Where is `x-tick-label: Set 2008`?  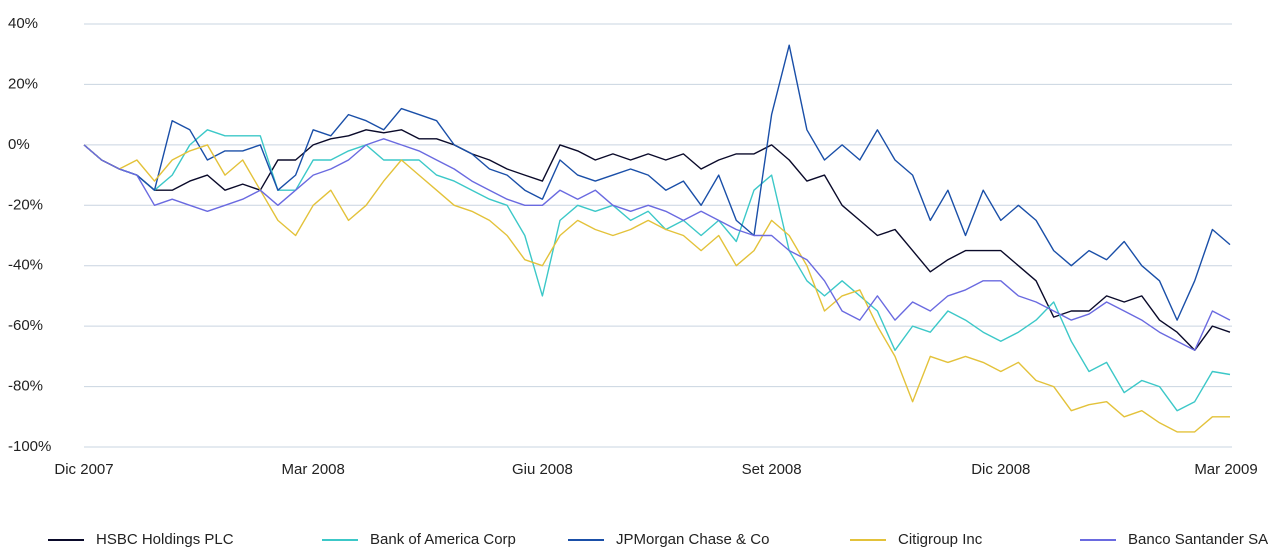 x-tick-label: Set 2008 is located at coordinates (772, 469).